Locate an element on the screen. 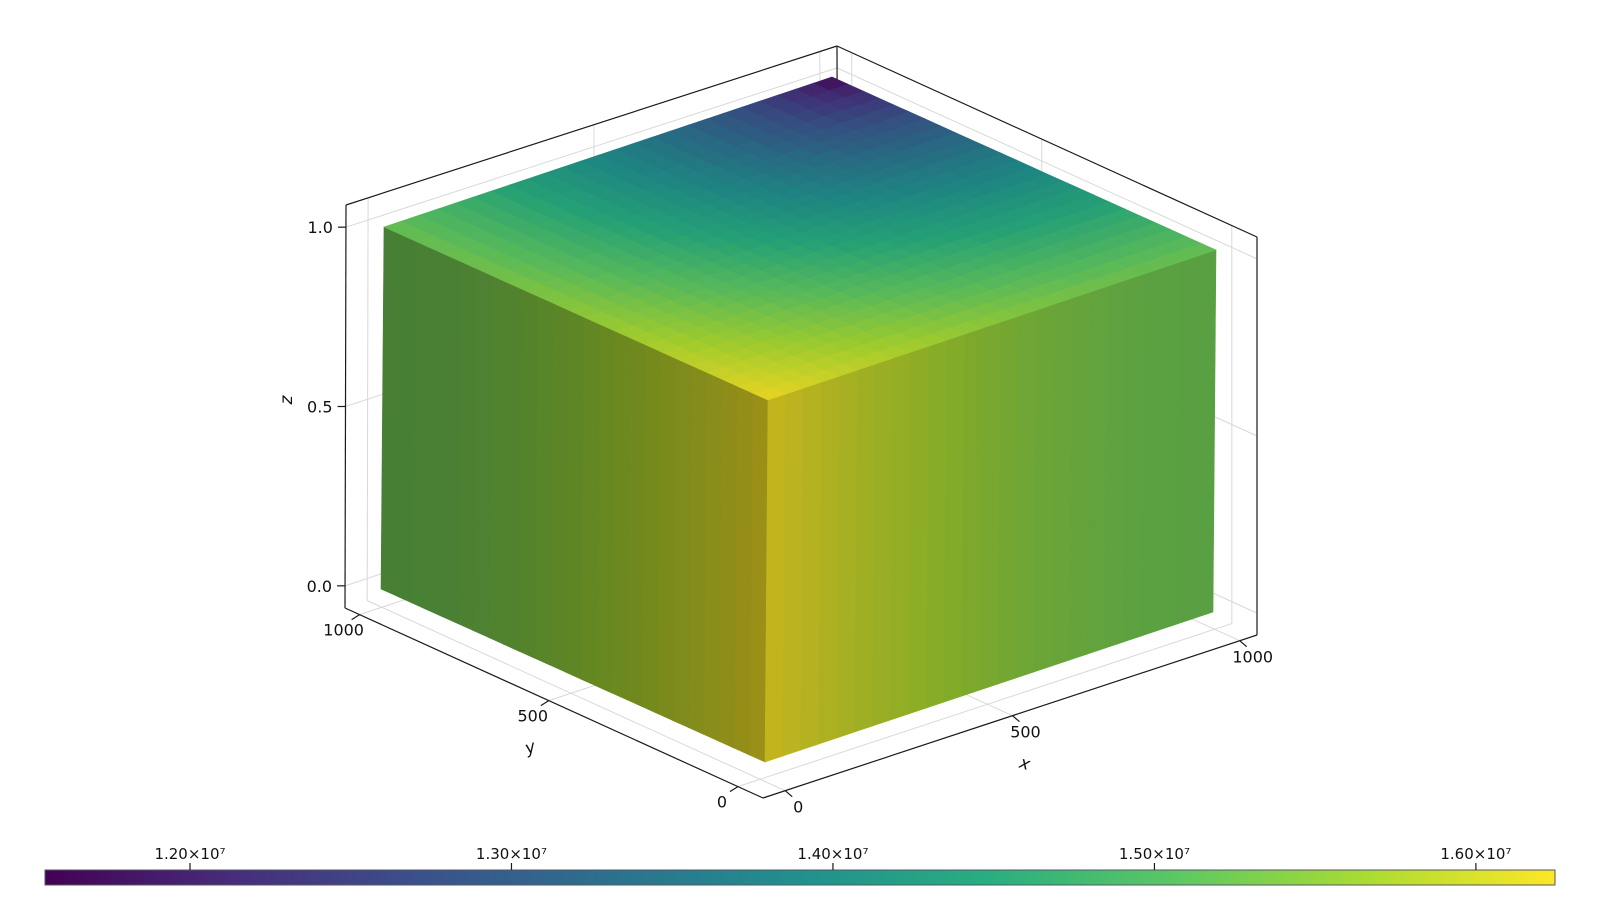 This screenshot has height=904, width=1600. y-tick-label: 500 is located at coordinates (533, 716).